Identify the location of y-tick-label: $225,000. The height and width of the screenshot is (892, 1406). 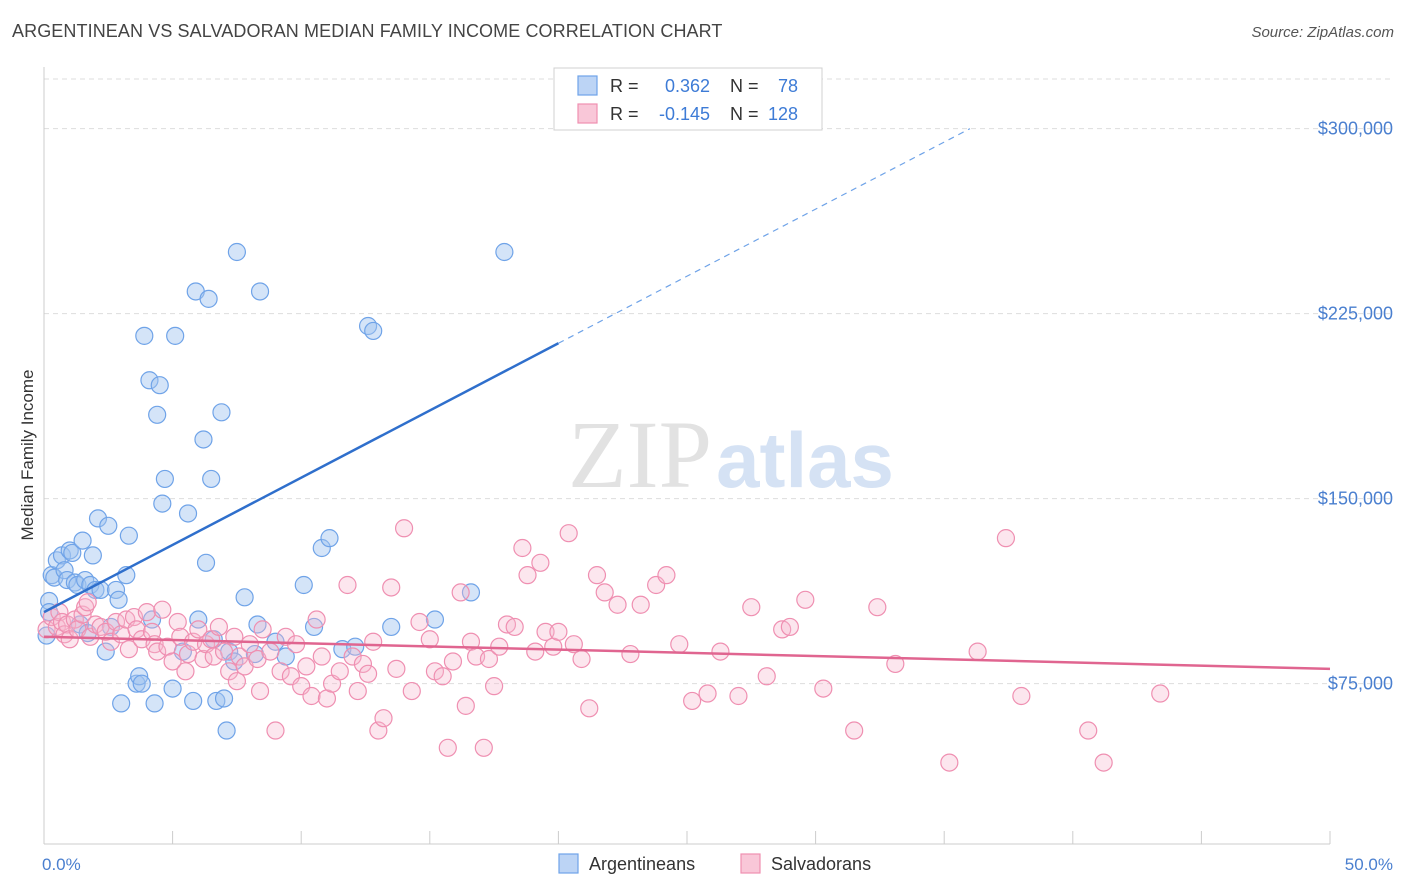
(1355, 314).